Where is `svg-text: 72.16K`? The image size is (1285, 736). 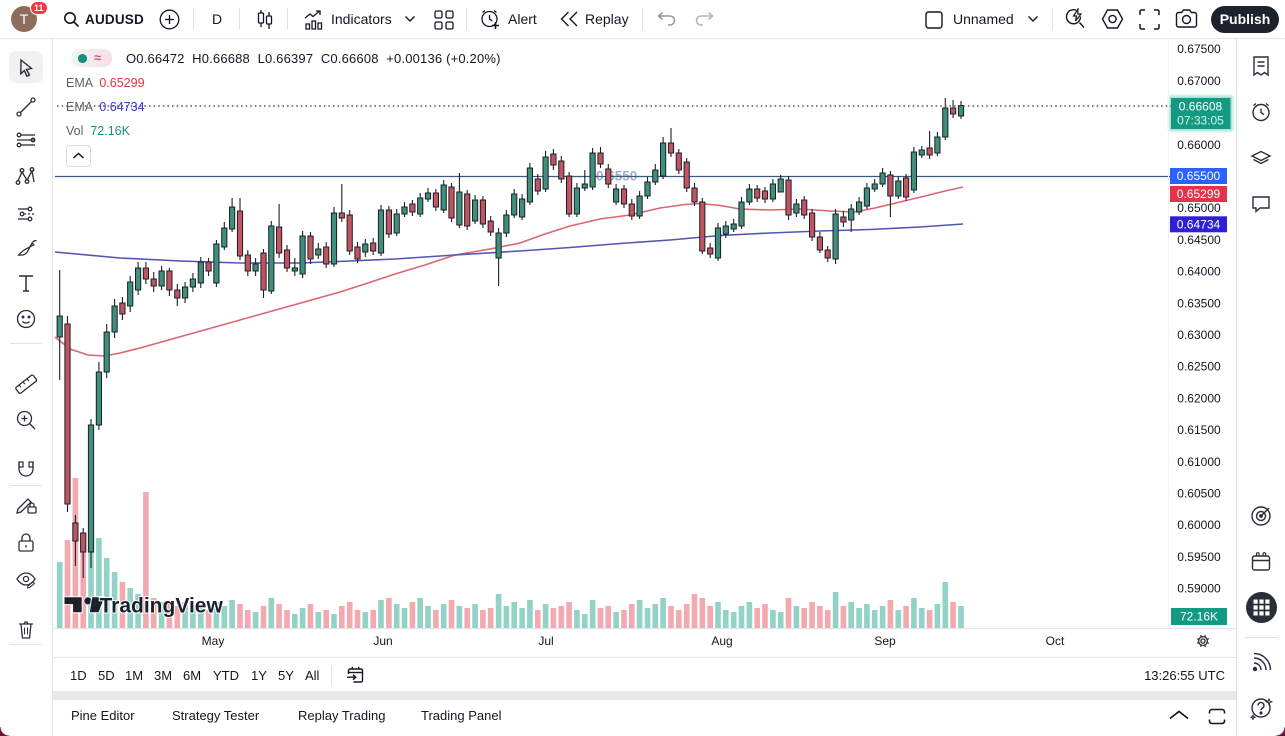
svg-text: 72.16K is located at coordinates (1199, 617).